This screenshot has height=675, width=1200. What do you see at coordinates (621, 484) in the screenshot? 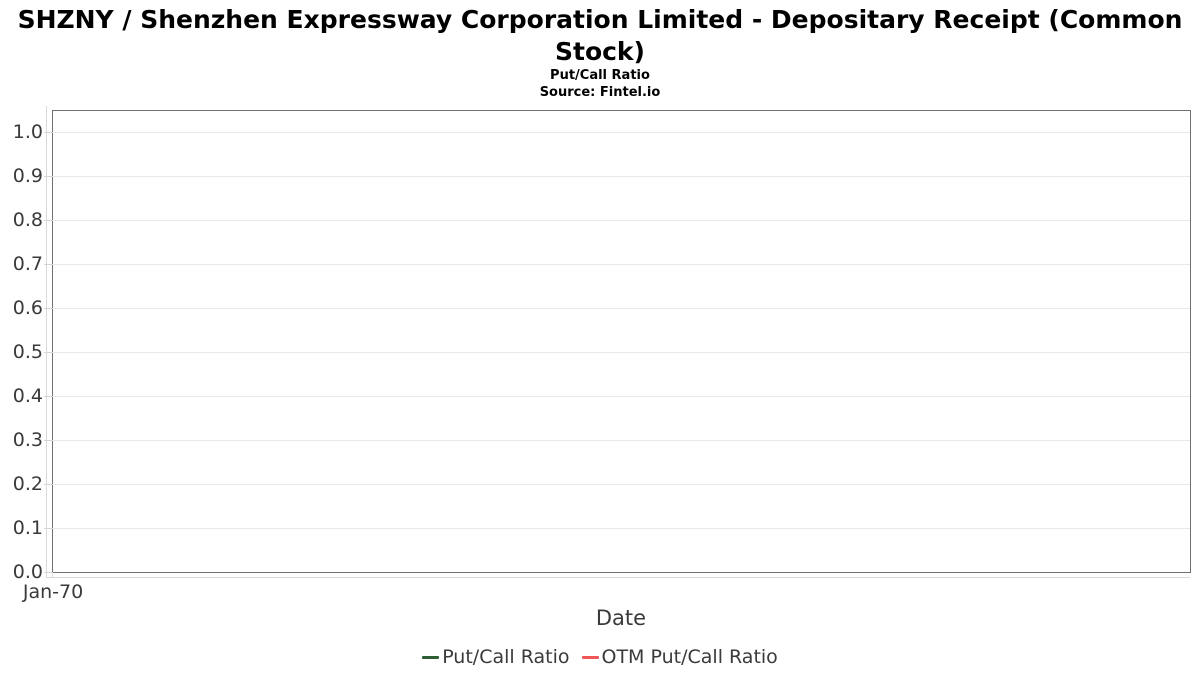
I see `gridline-y-0.2` at bounding box center [621, 484].